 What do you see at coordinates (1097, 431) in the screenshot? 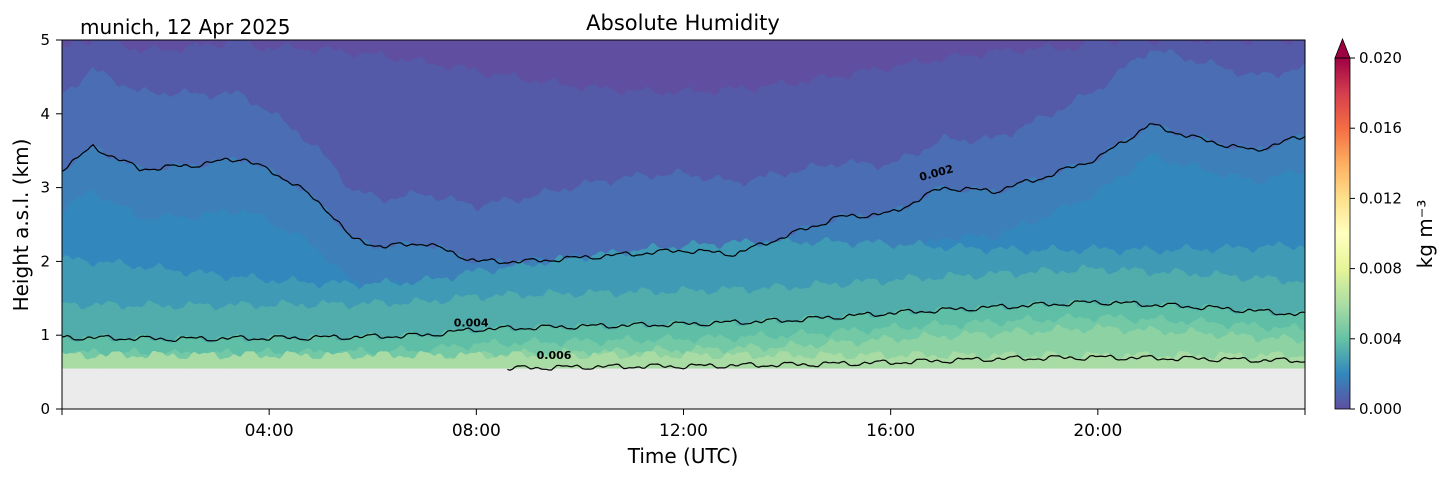
I see `x-tick-label: 20:00` at bounding box center [1097, 431].